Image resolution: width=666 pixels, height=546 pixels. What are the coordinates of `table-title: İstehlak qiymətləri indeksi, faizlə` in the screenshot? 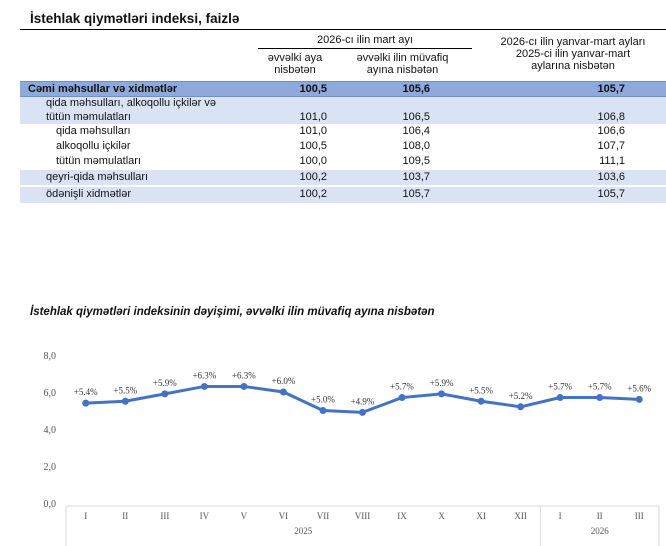 It's located at (135, 18).